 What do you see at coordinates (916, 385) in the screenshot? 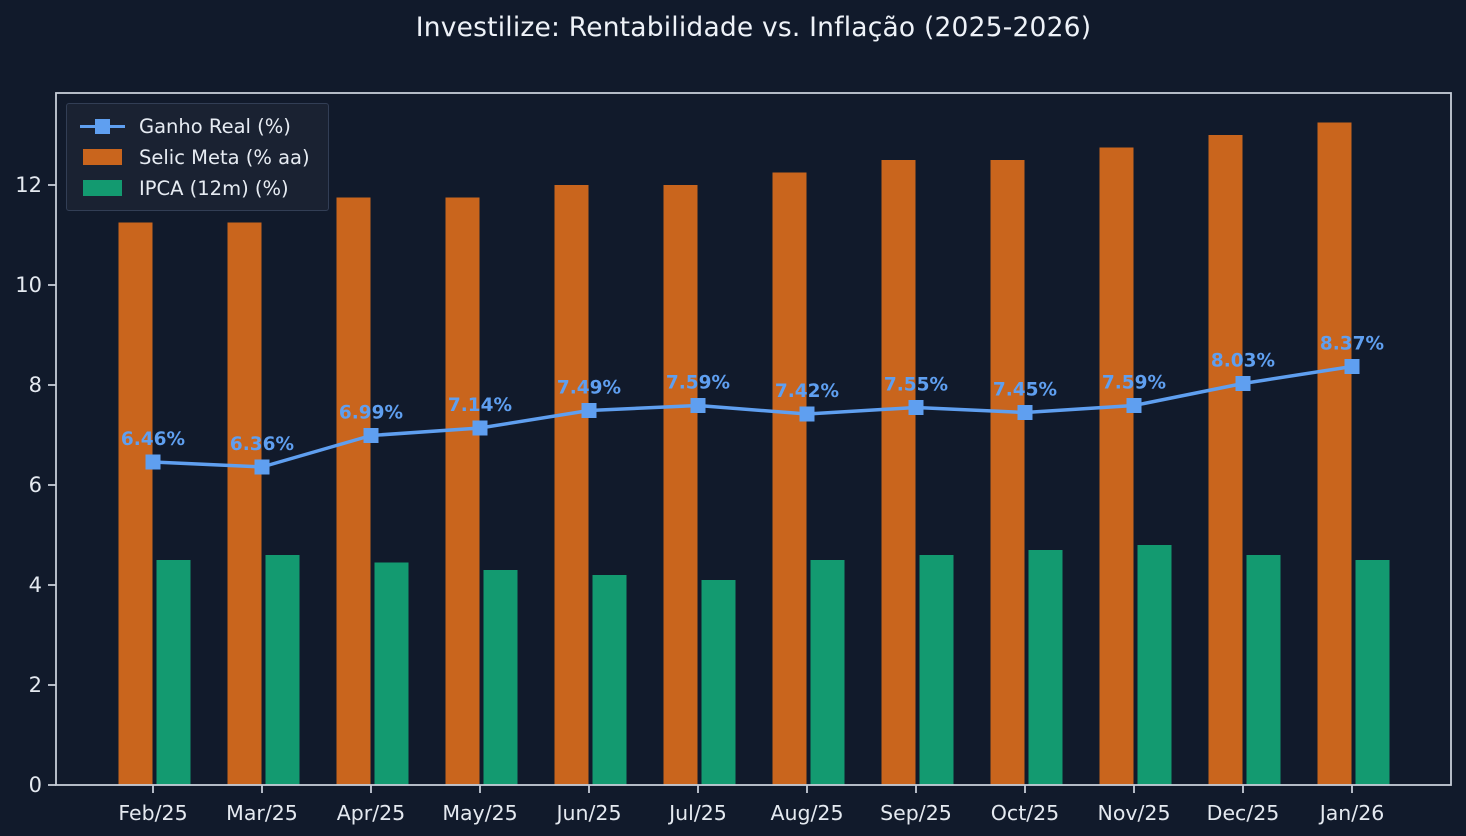
I see `ganho-real-point-label: 7.55%` at bounding box center [916, 385].